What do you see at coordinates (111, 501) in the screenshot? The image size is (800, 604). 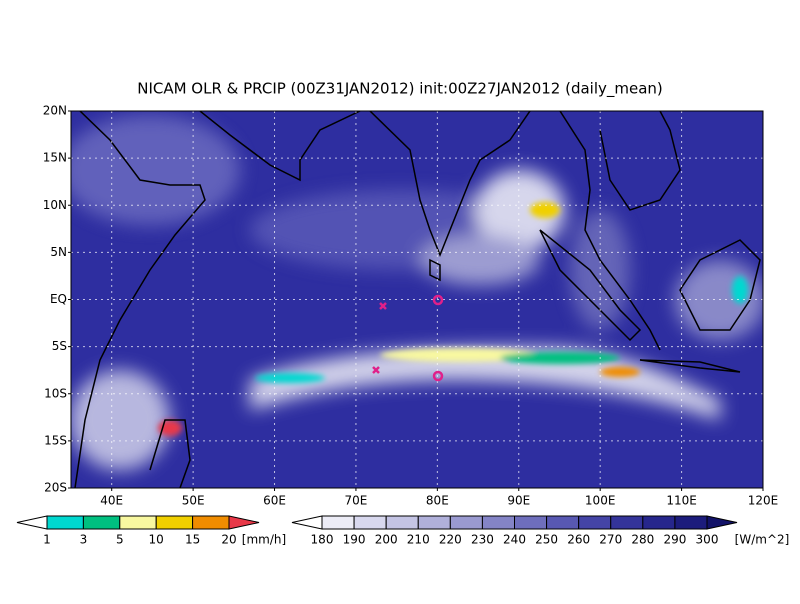 I see `lon-label: 40E` at bounding box center [111, 501].